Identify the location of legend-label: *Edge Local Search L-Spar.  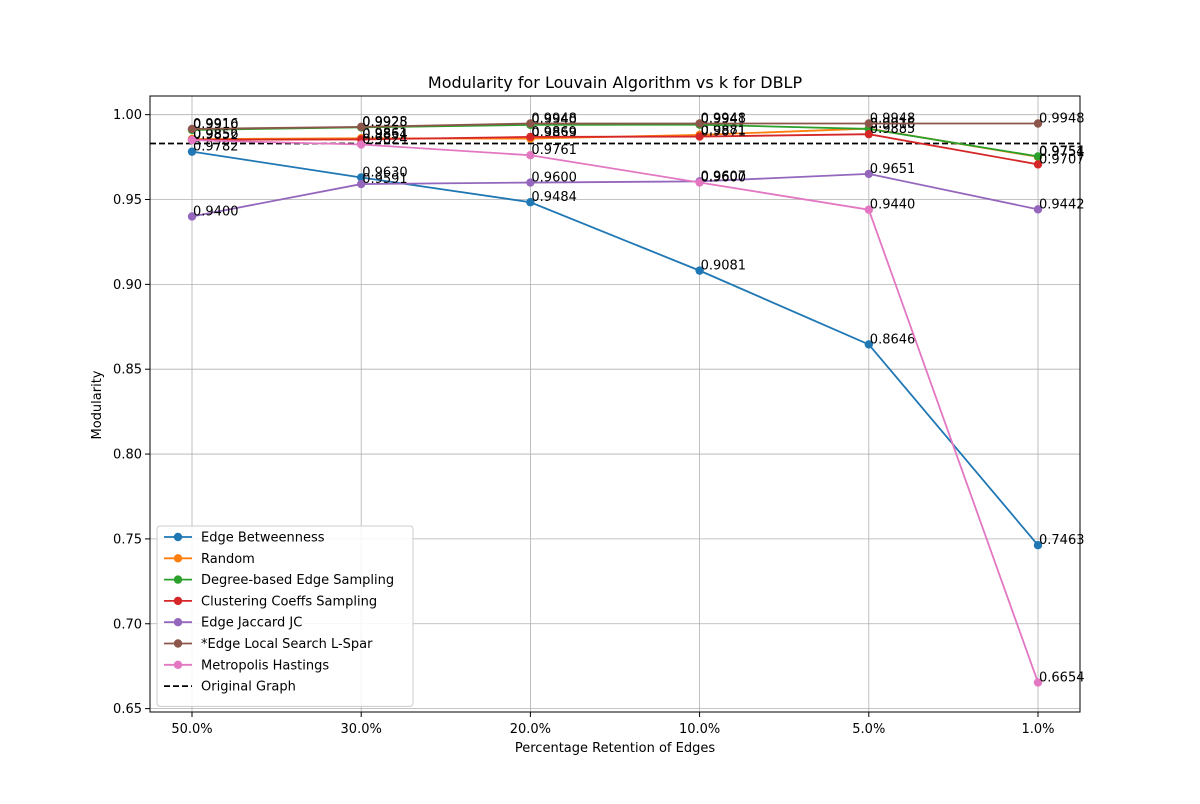
(287, 644).